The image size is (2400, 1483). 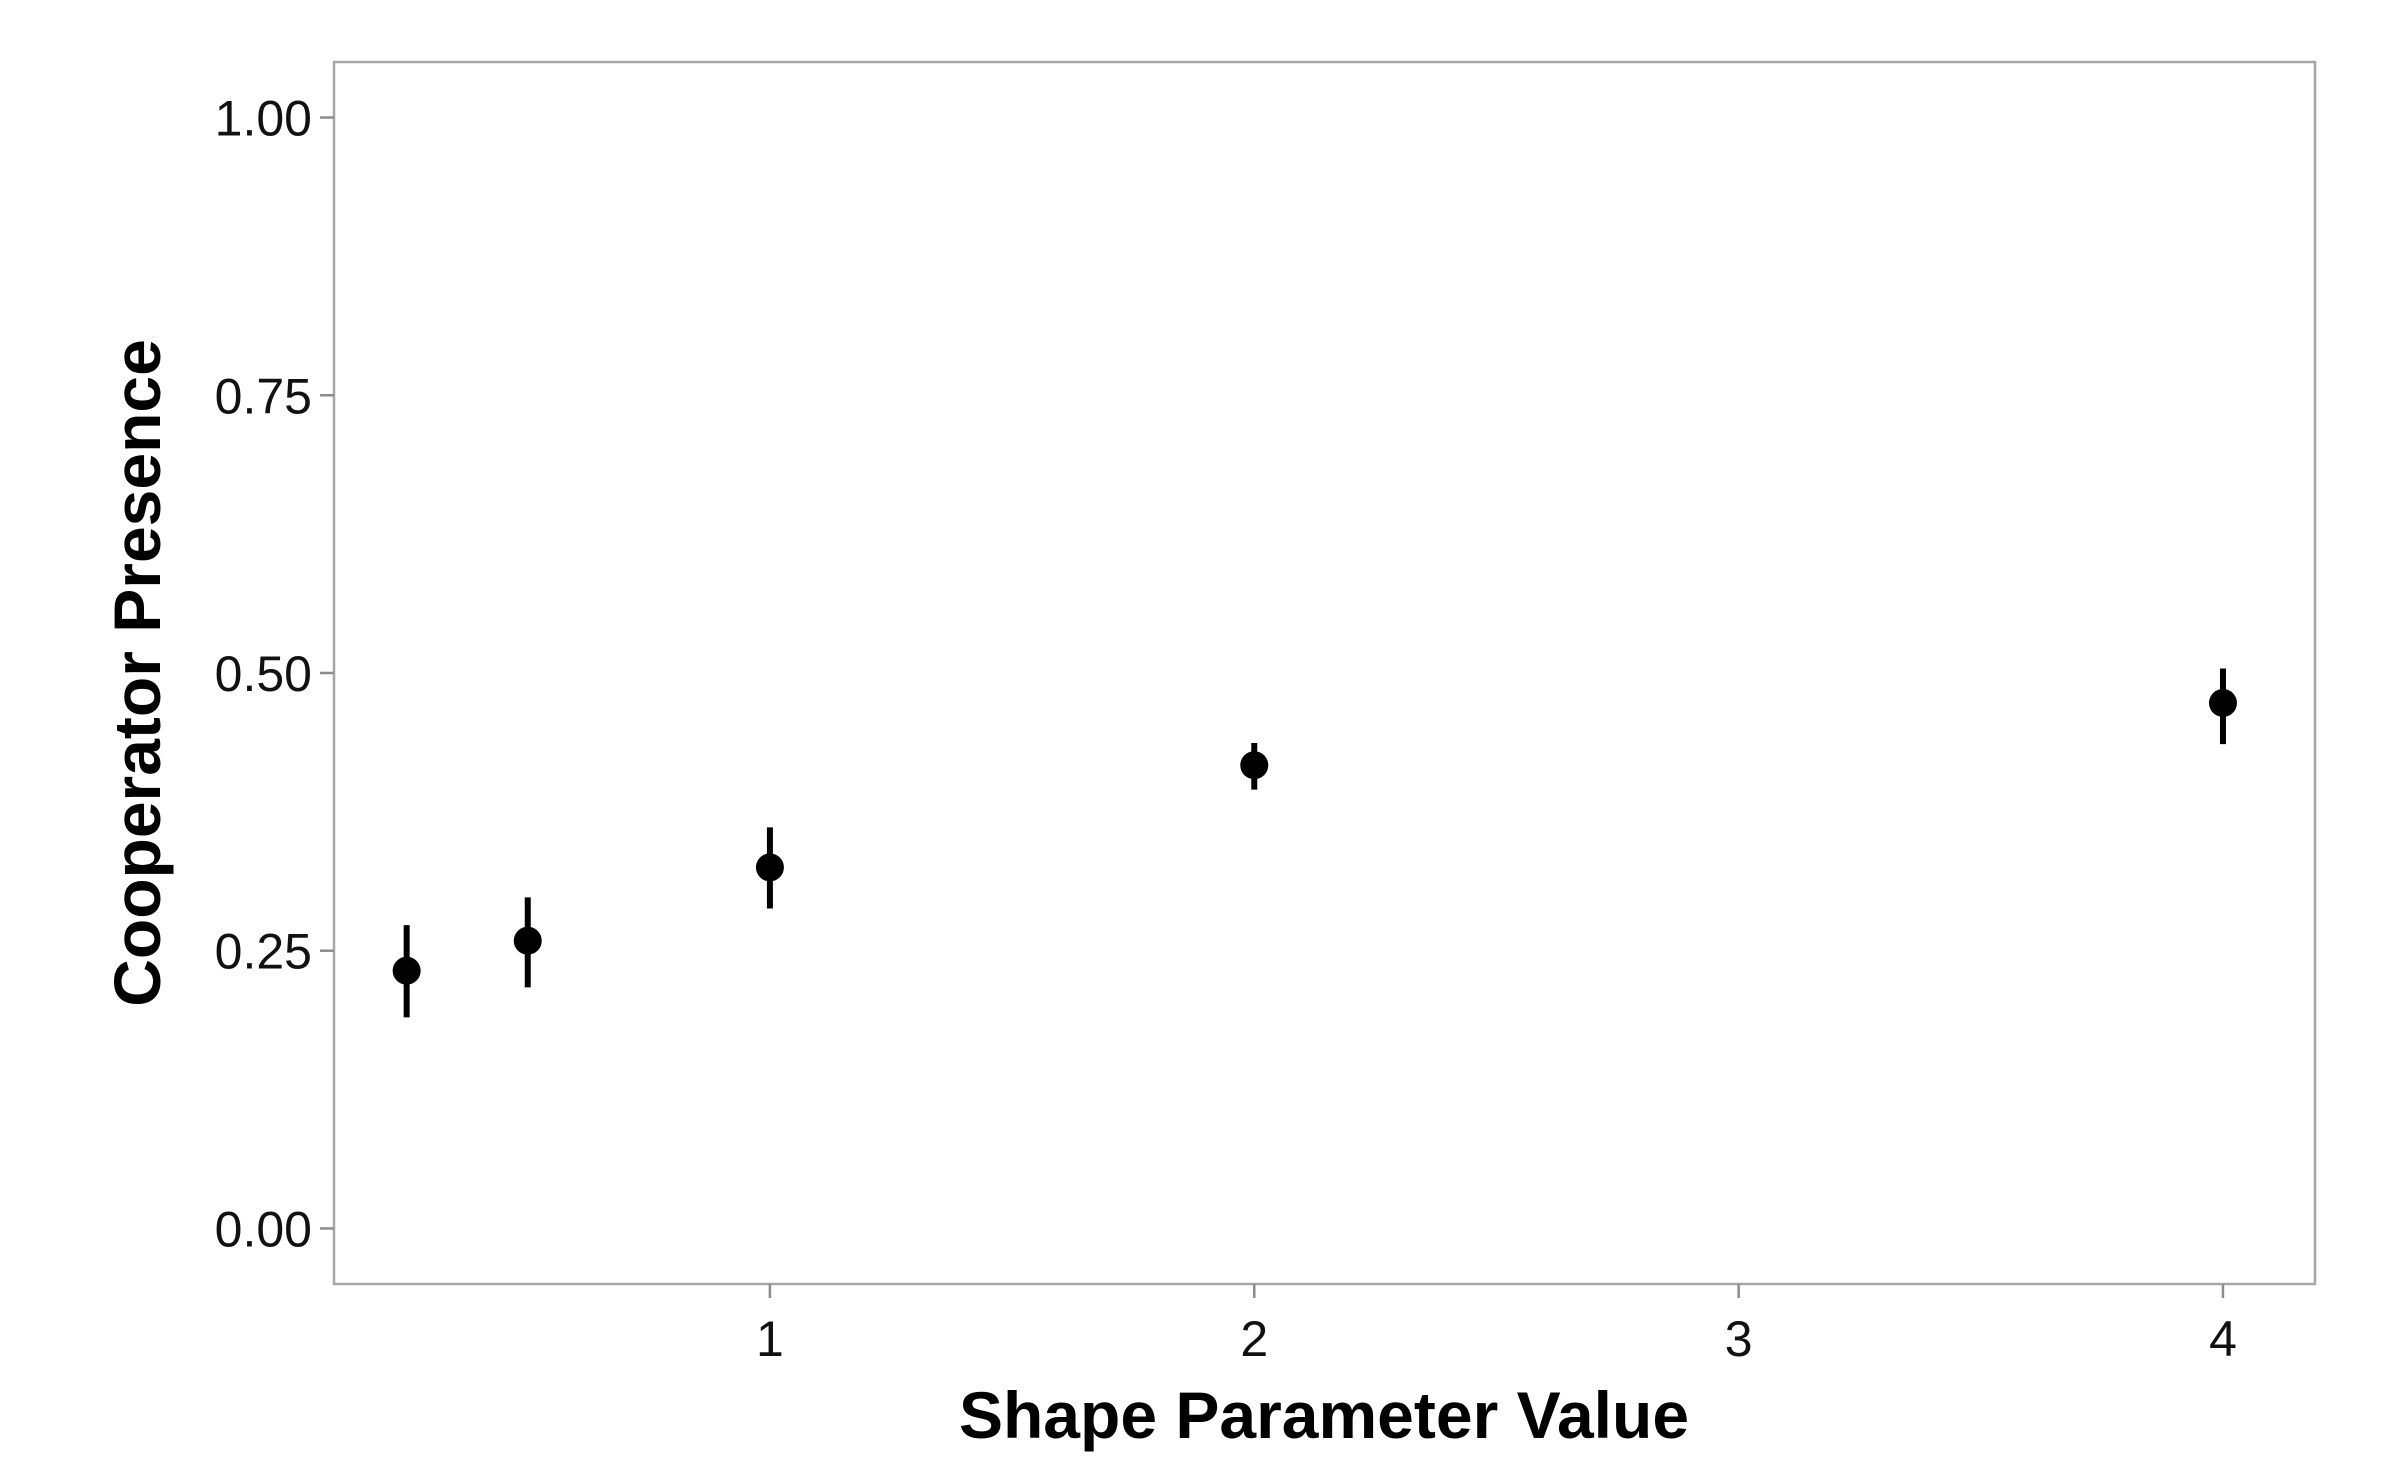 What do you see at coordinates (1324, 1415) in the screenshot?
I see `x-axis-title: Shape Parameter Value` at bounding box center [1324, 1415].